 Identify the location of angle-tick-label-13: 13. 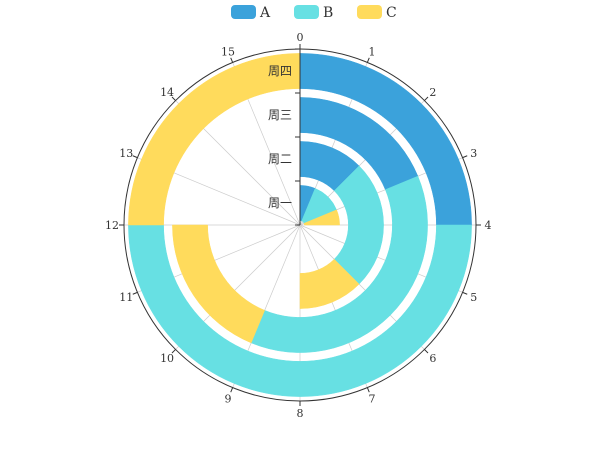
(126, 153).